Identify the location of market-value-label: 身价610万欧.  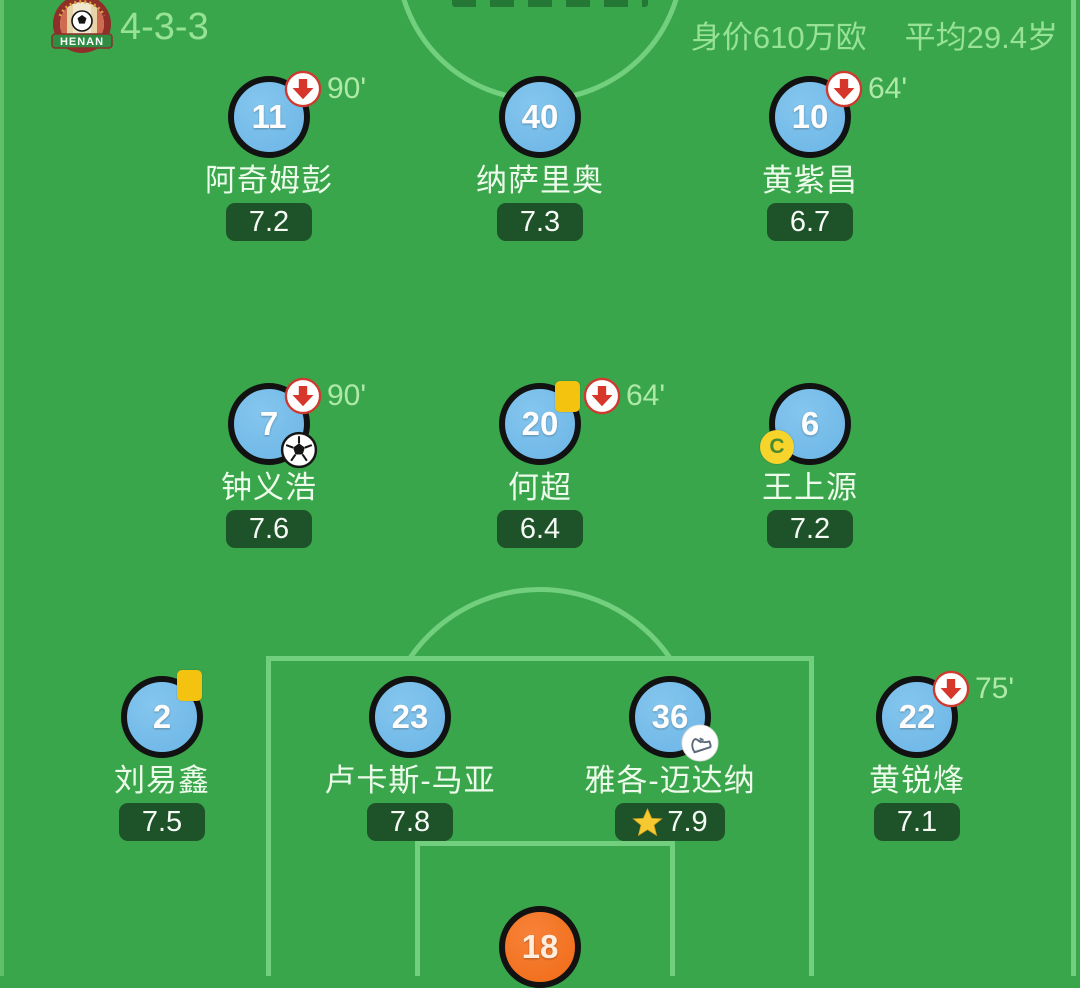
(778, 37).